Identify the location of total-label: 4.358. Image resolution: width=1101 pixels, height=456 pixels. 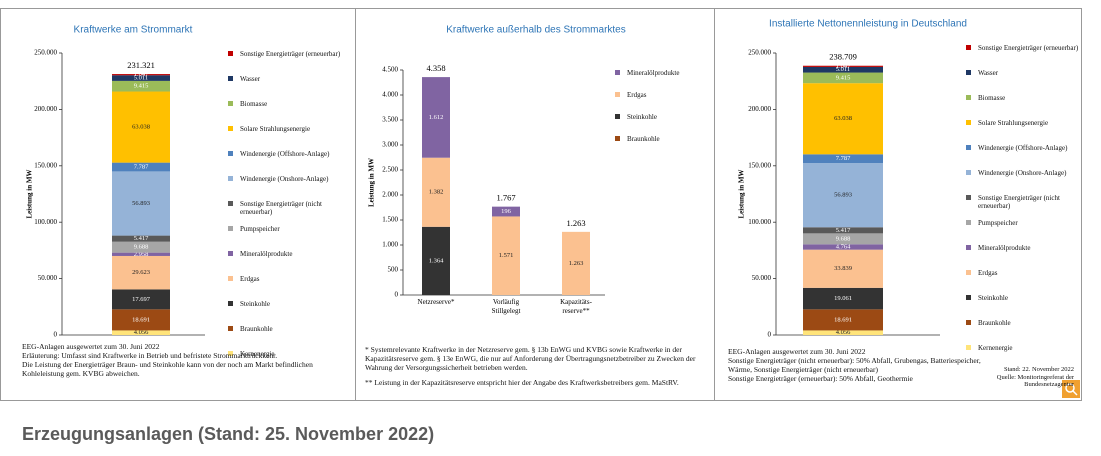
(435, 68).